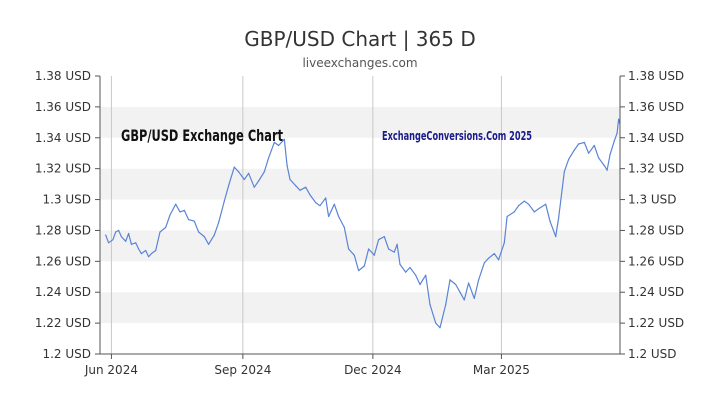 The image size is (720, 409). Describe the element at coordinates (373, 370) in the screenshot. I see `x-tick-label: Dec 2024` at that location.